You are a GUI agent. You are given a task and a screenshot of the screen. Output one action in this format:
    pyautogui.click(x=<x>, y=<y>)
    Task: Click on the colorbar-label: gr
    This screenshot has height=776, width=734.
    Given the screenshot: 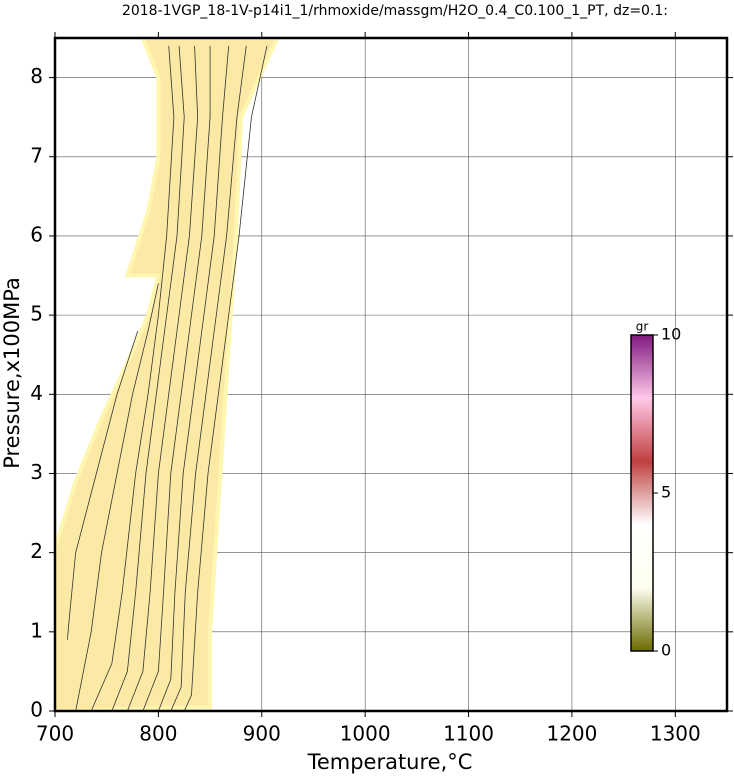 What is the action you would take?
    pyautogui.click(x=642, y=327)
    